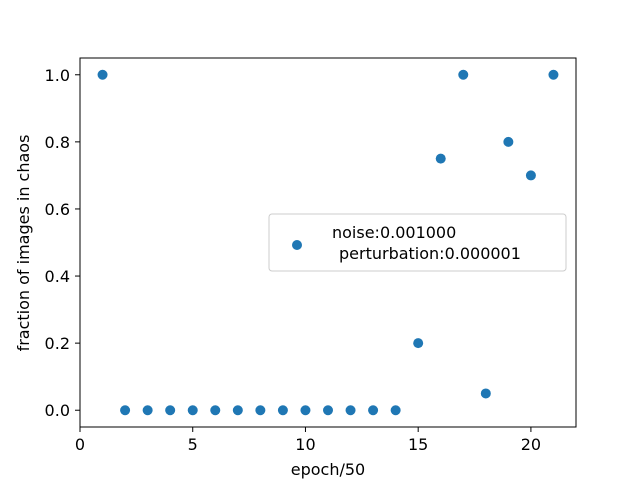 The width and height of the screenshot is (640, 480). I want to click on x-tick-label: 20, so click(531, 444).